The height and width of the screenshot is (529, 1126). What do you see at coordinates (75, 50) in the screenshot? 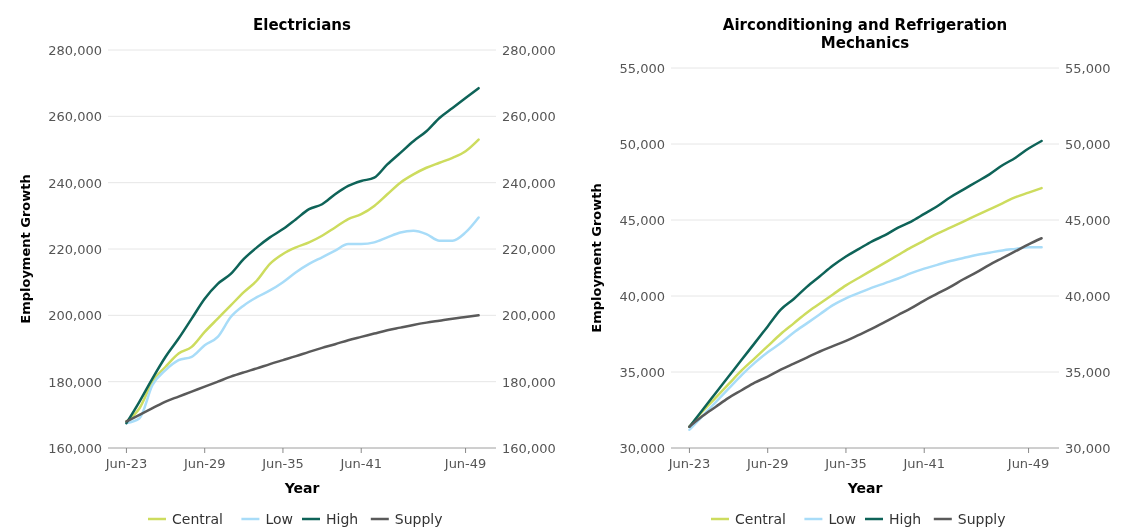
I see `y-tick-label: 280,000` at bounding box center [75, 50].